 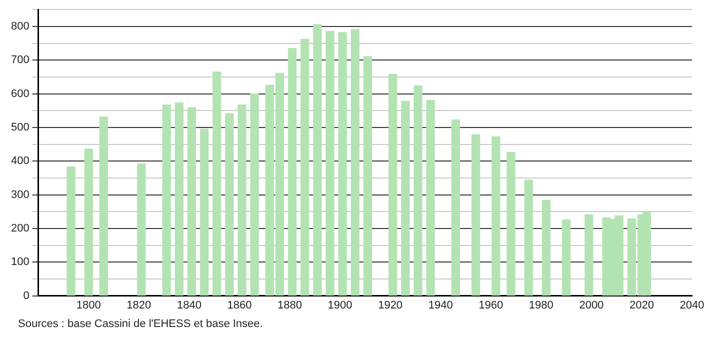 What do you see at coordinates (20, 94) in the screenshot?
I see `y-tick-label: 600` at bounding box center [20, 94].